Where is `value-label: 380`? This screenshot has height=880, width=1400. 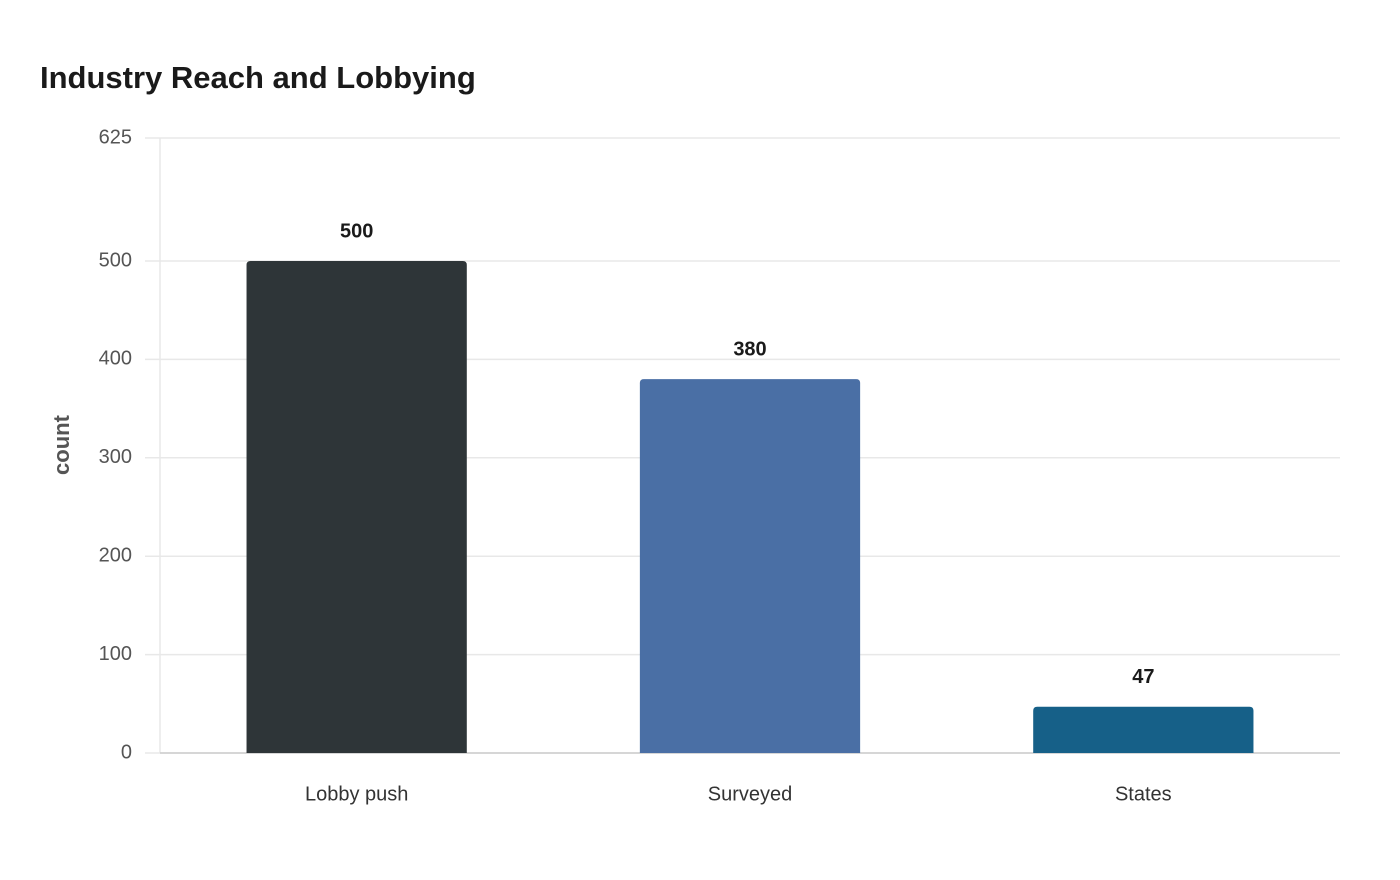 value-label: 380 is located at coordinates (749, 349).